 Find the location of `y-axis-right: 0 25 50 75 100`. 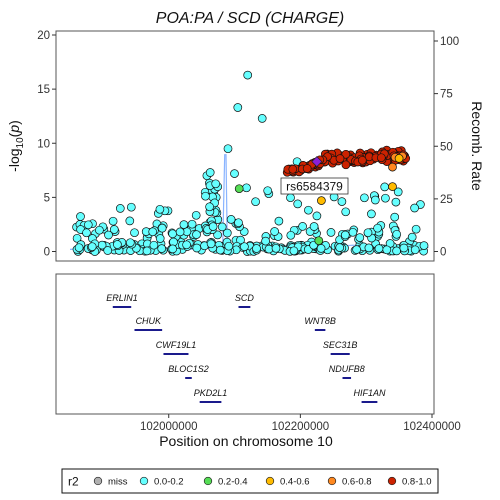

y-axis-right: 0 25 50 75 100 is located at coordinates (446, 147).